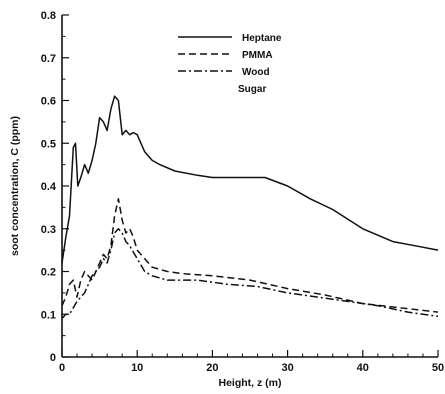  What do you see at coordinates (49, 187) in the screenshot?
I see `y-tick-label: 0.4` at bounding box center [49, 187].